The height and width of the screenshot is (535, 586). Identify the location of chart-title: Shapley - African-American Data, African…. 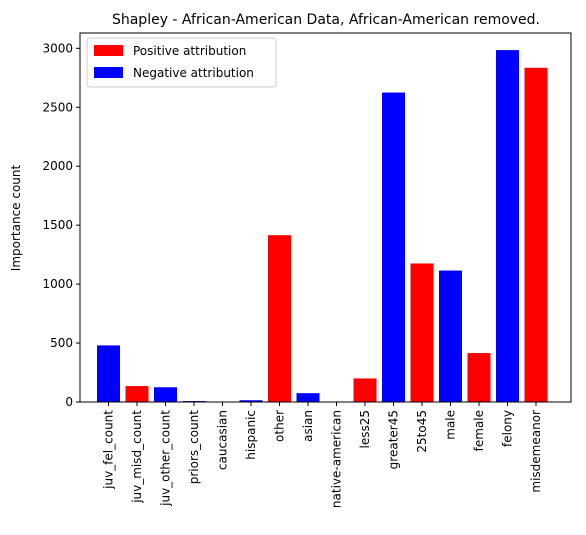
(326, 20).